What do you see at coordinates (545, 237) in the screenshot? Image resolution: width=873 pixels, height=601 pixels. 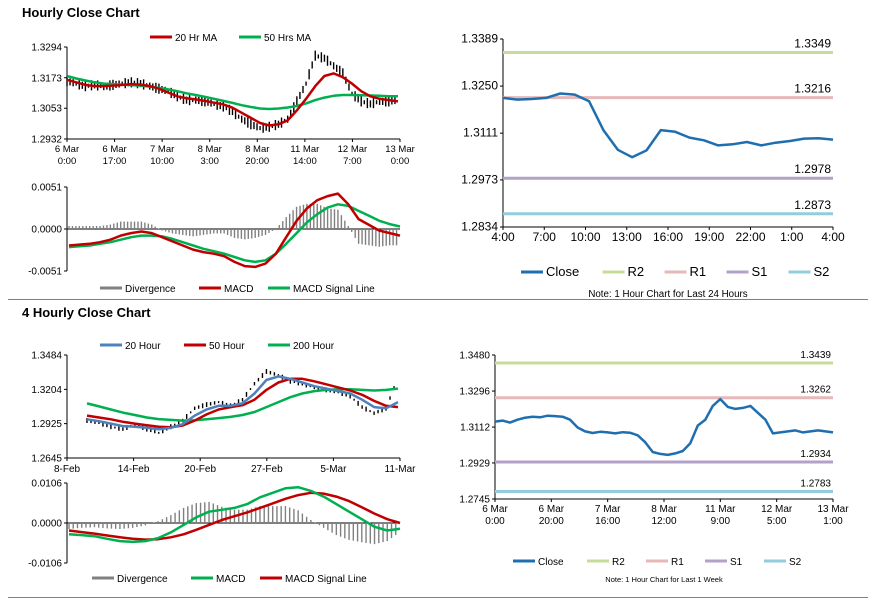 I see `hourly-levels-xtick-label: 7:00` at bounding box center [545, 237].